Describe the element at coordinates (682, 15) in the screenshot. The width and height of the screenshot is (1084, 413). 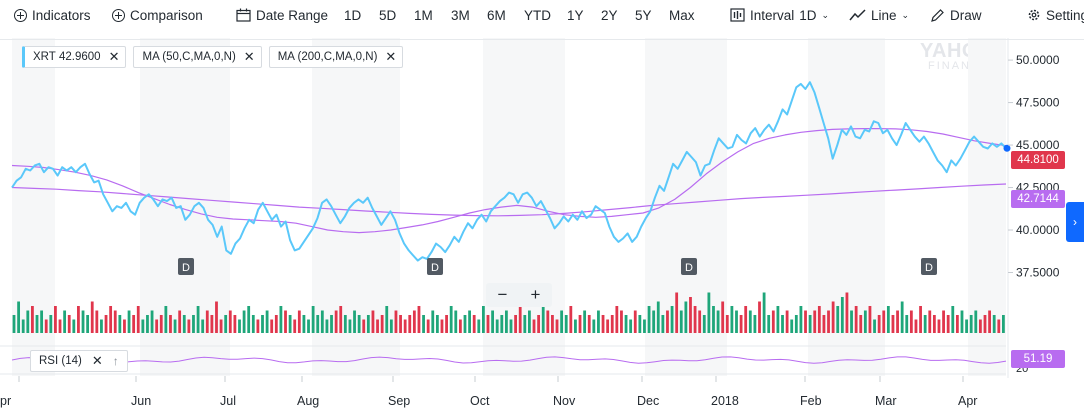
I see `range-max: Max` at that location.